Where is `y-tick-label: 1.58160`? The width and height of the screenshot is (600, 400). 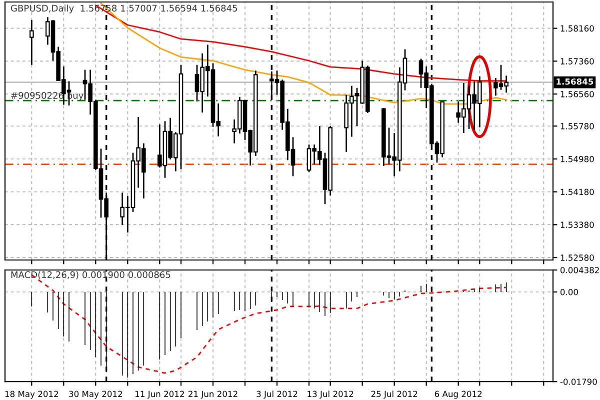
y-tick-label: 1.58160 is located at coordinates (577, 28).